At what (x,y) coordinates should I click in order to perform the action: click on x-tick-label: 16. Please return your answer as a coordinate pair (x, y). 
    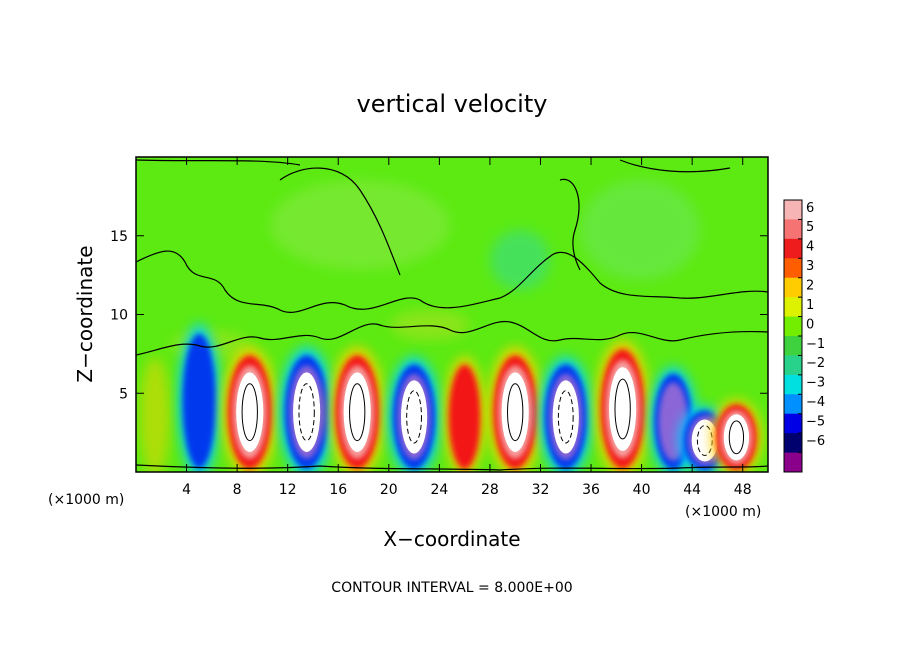
    Looking at the image, I should click on (338, 490).